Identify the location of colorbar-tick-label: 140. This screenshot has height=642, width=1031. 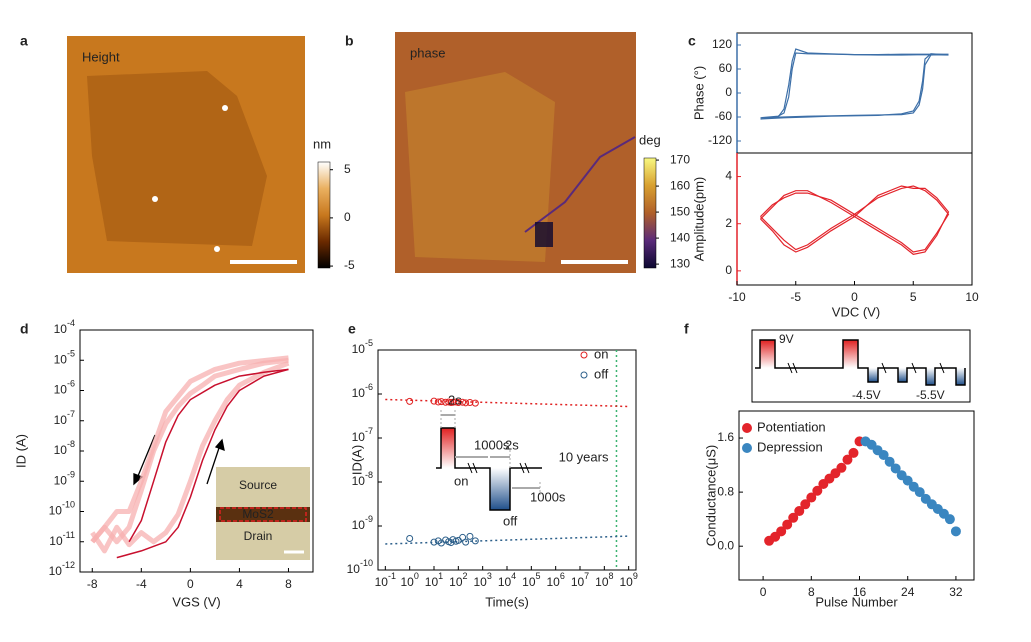
(680, 237).